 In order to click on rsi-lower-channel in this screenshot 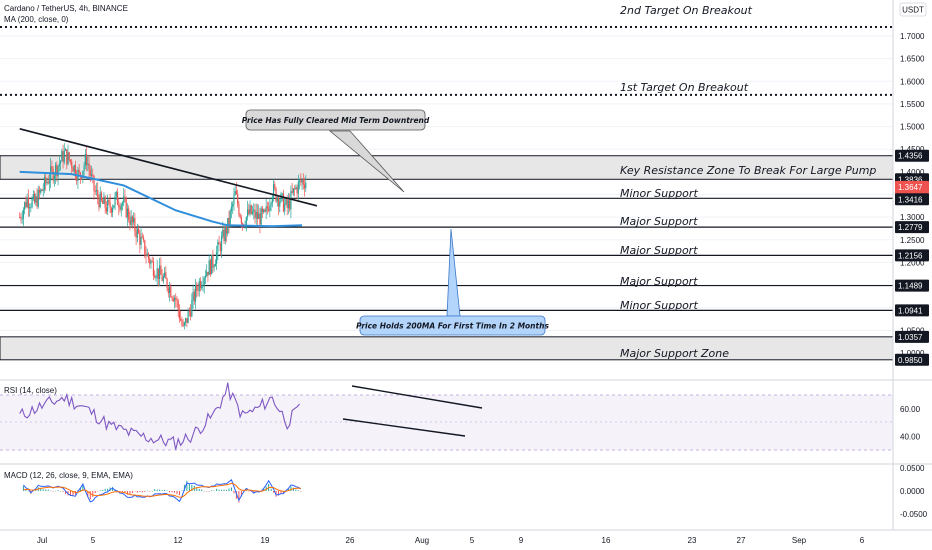, I will do `click(404, 427)`.